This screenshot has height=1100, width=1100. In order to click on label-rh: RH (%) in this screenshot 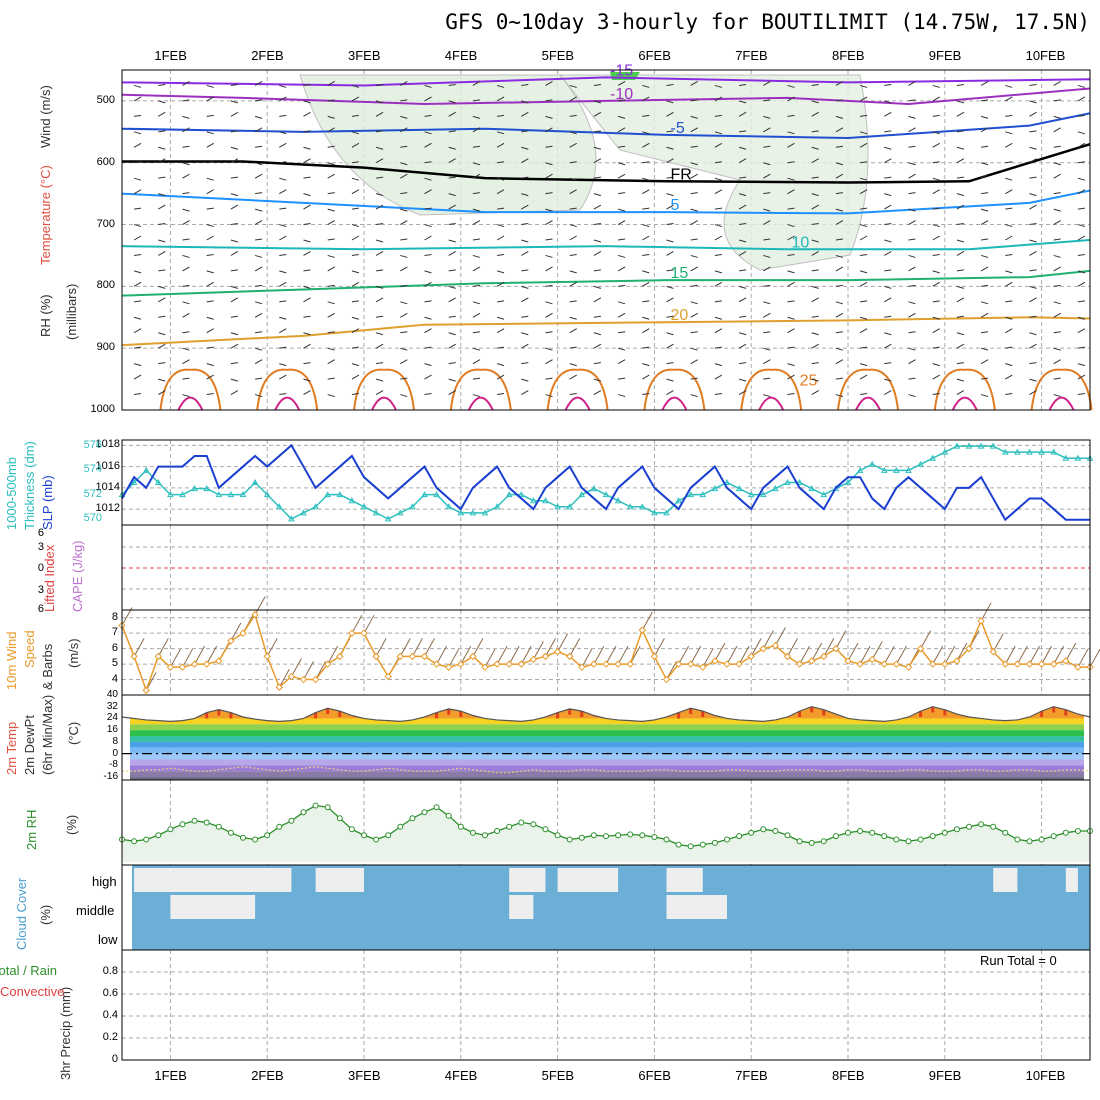, I will do `click(45, 315)`.